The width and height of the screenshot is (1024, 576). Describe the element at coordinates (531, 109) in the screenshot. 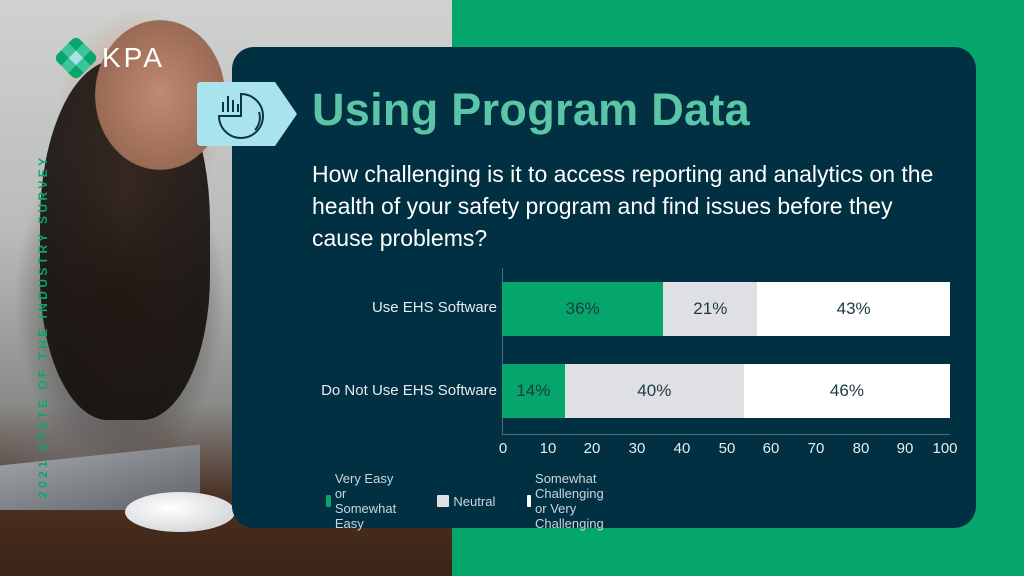

I see `page-title: Using Program Data` at that location.